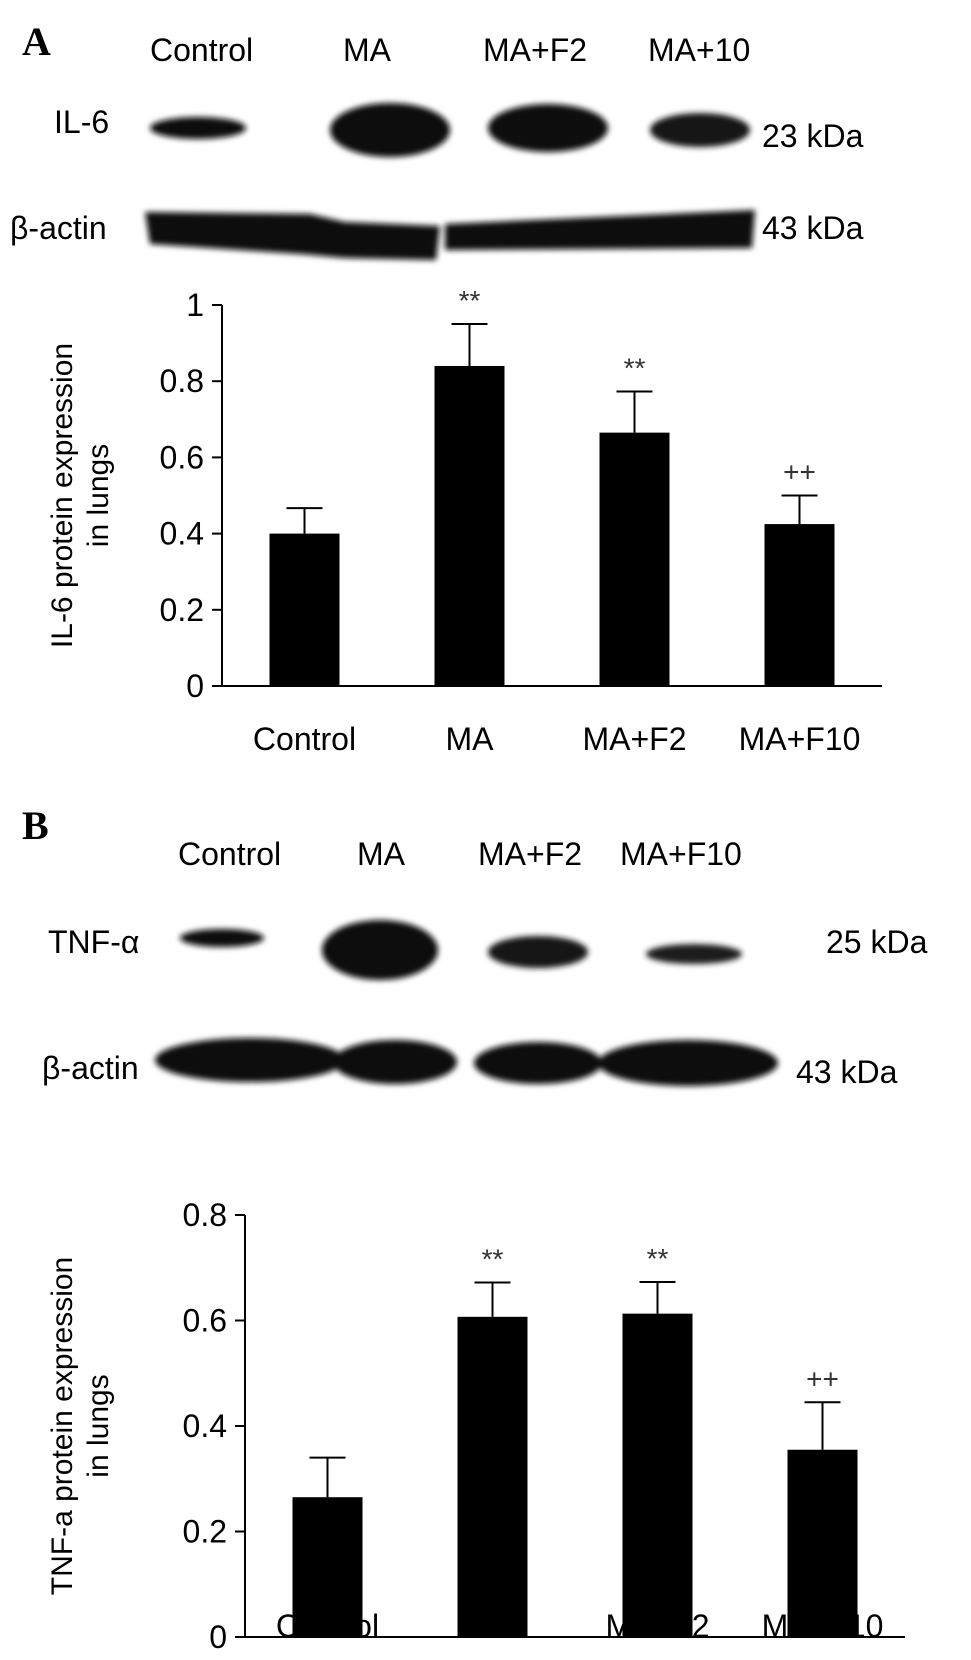 The width and height of the screenshot is (971, 1660). Describe the element at coordinates (80, 1426) in the screenshot. I see `y-axis-label: TNF-a protein expression in lungs` at that location.